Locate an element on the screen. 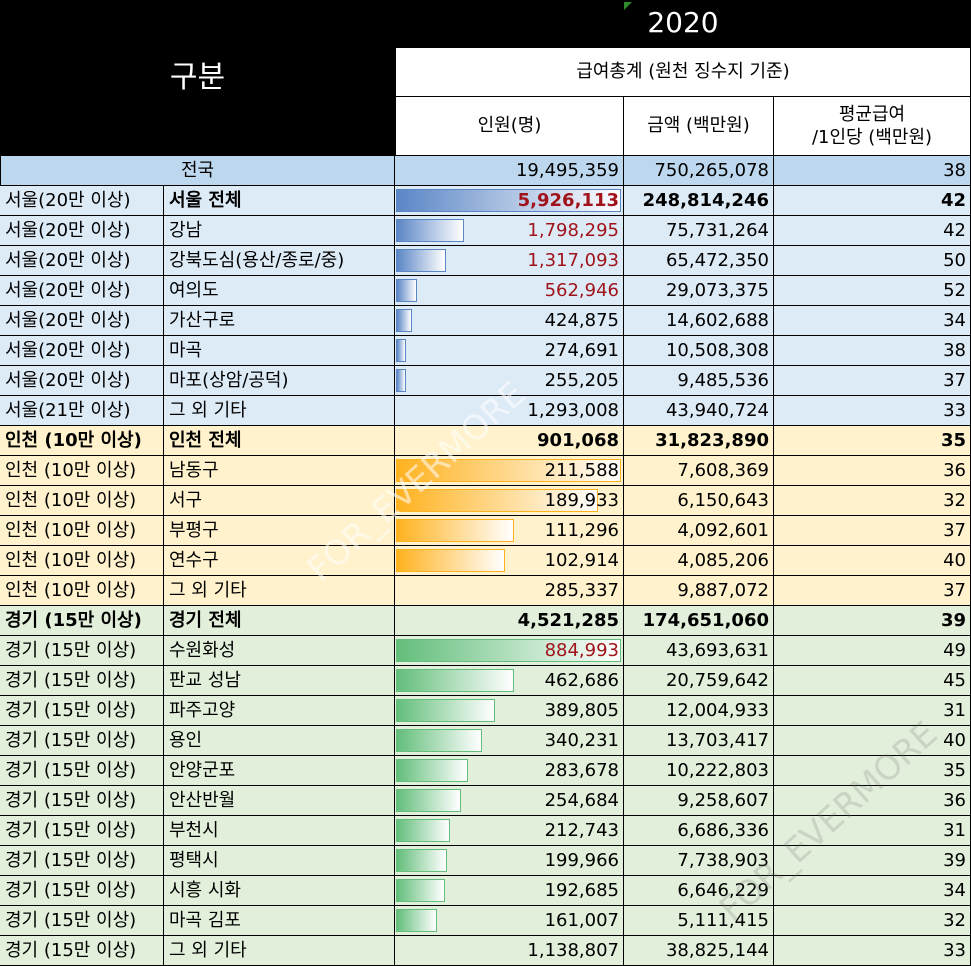 The image size is (971, 966). amount-cell: 13,703,417 is located at coordinates (699, 741).